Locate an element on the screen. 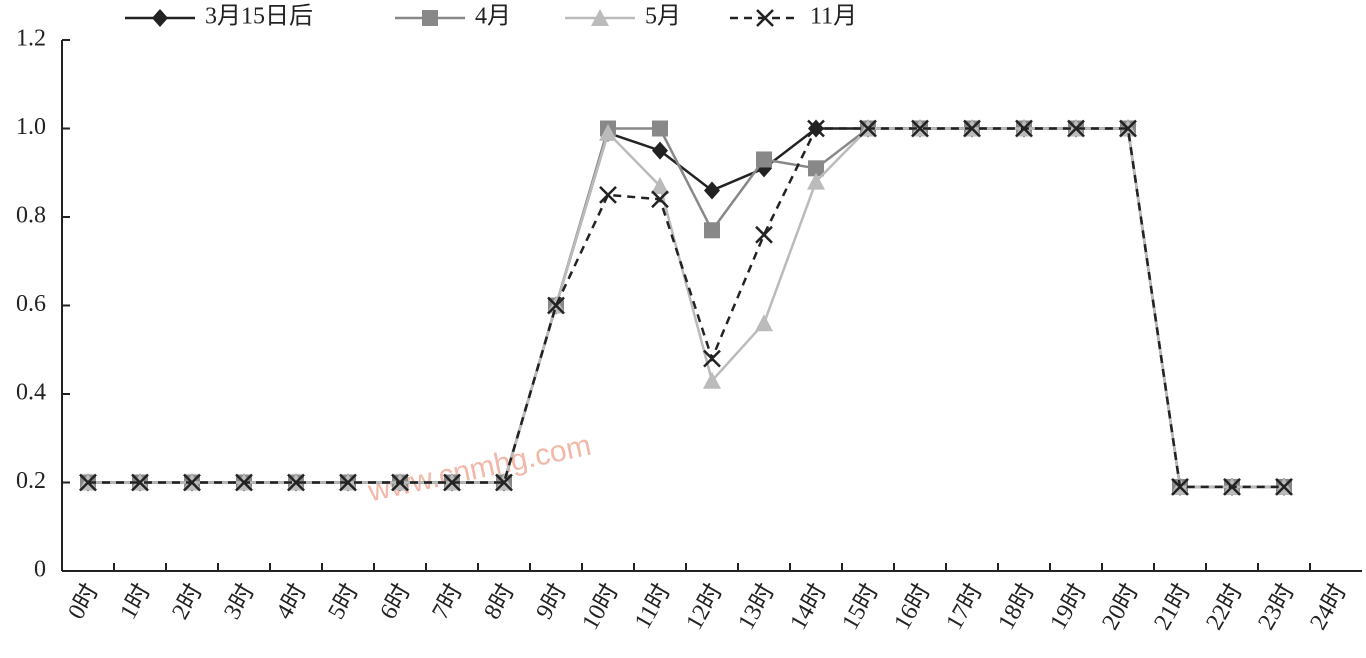  y-tick-label: 0.6 is located at coordinates (31, 304).